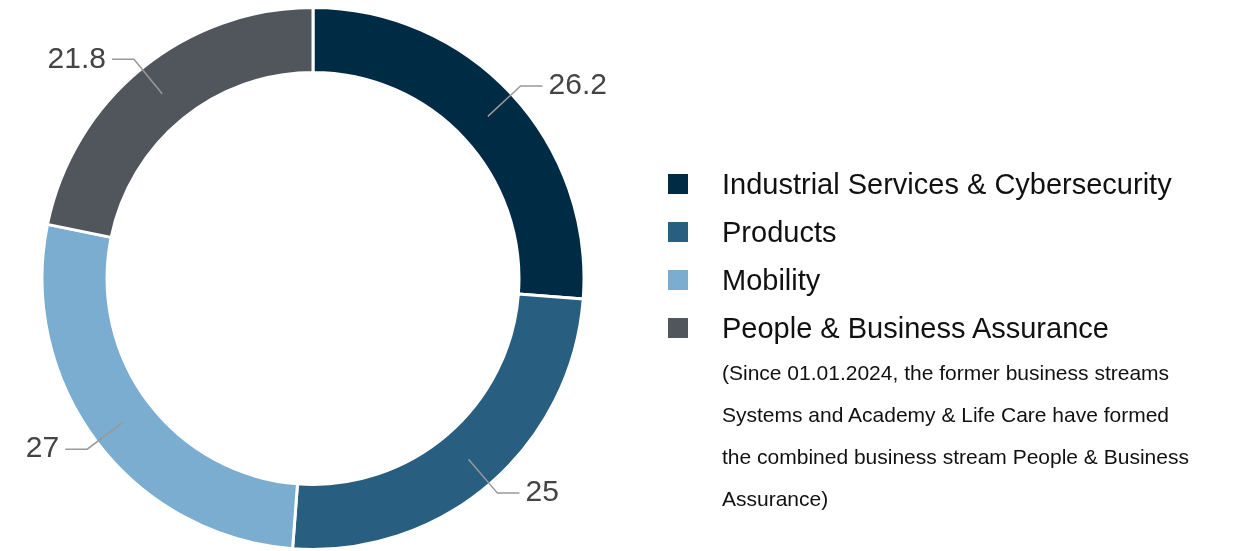 This screenshot has width=1246, height=551. I want to click on legend-label: People & Business Assurance, so click(915, 328).